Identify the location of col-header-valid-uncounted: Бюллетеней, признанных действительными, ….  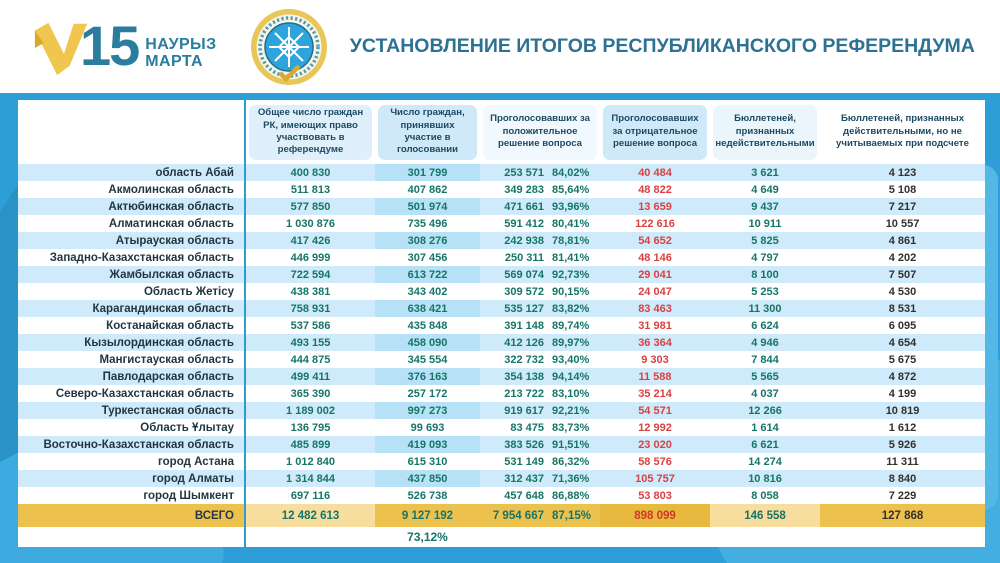
(903, 132).